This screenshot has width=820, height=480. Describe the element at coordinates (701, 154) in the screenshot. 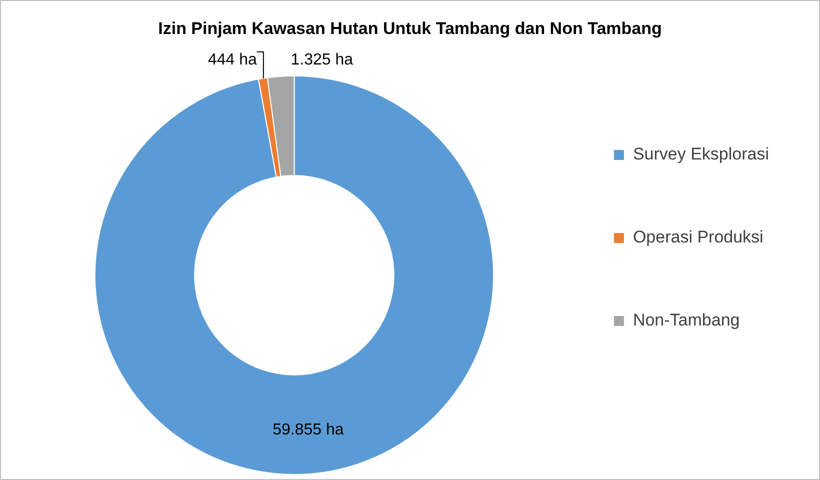

I see `legend-label: Survey Eksplorasi` at that location.